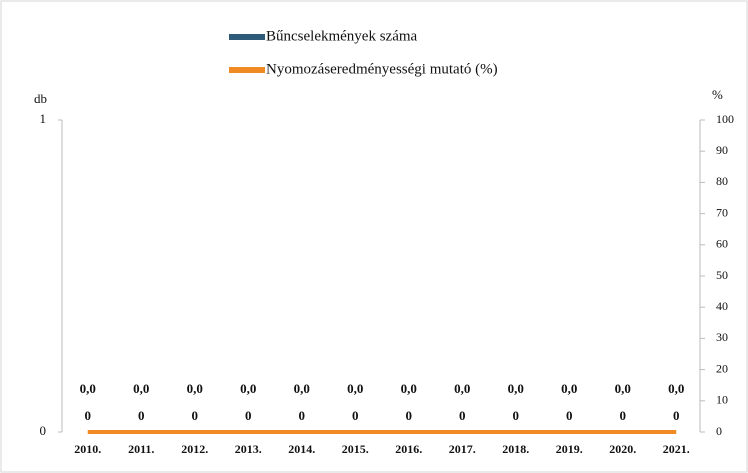  Describe the element at coordinates (725, 119) in the screenshot. I see `y2-tick-label: 100` at that location.